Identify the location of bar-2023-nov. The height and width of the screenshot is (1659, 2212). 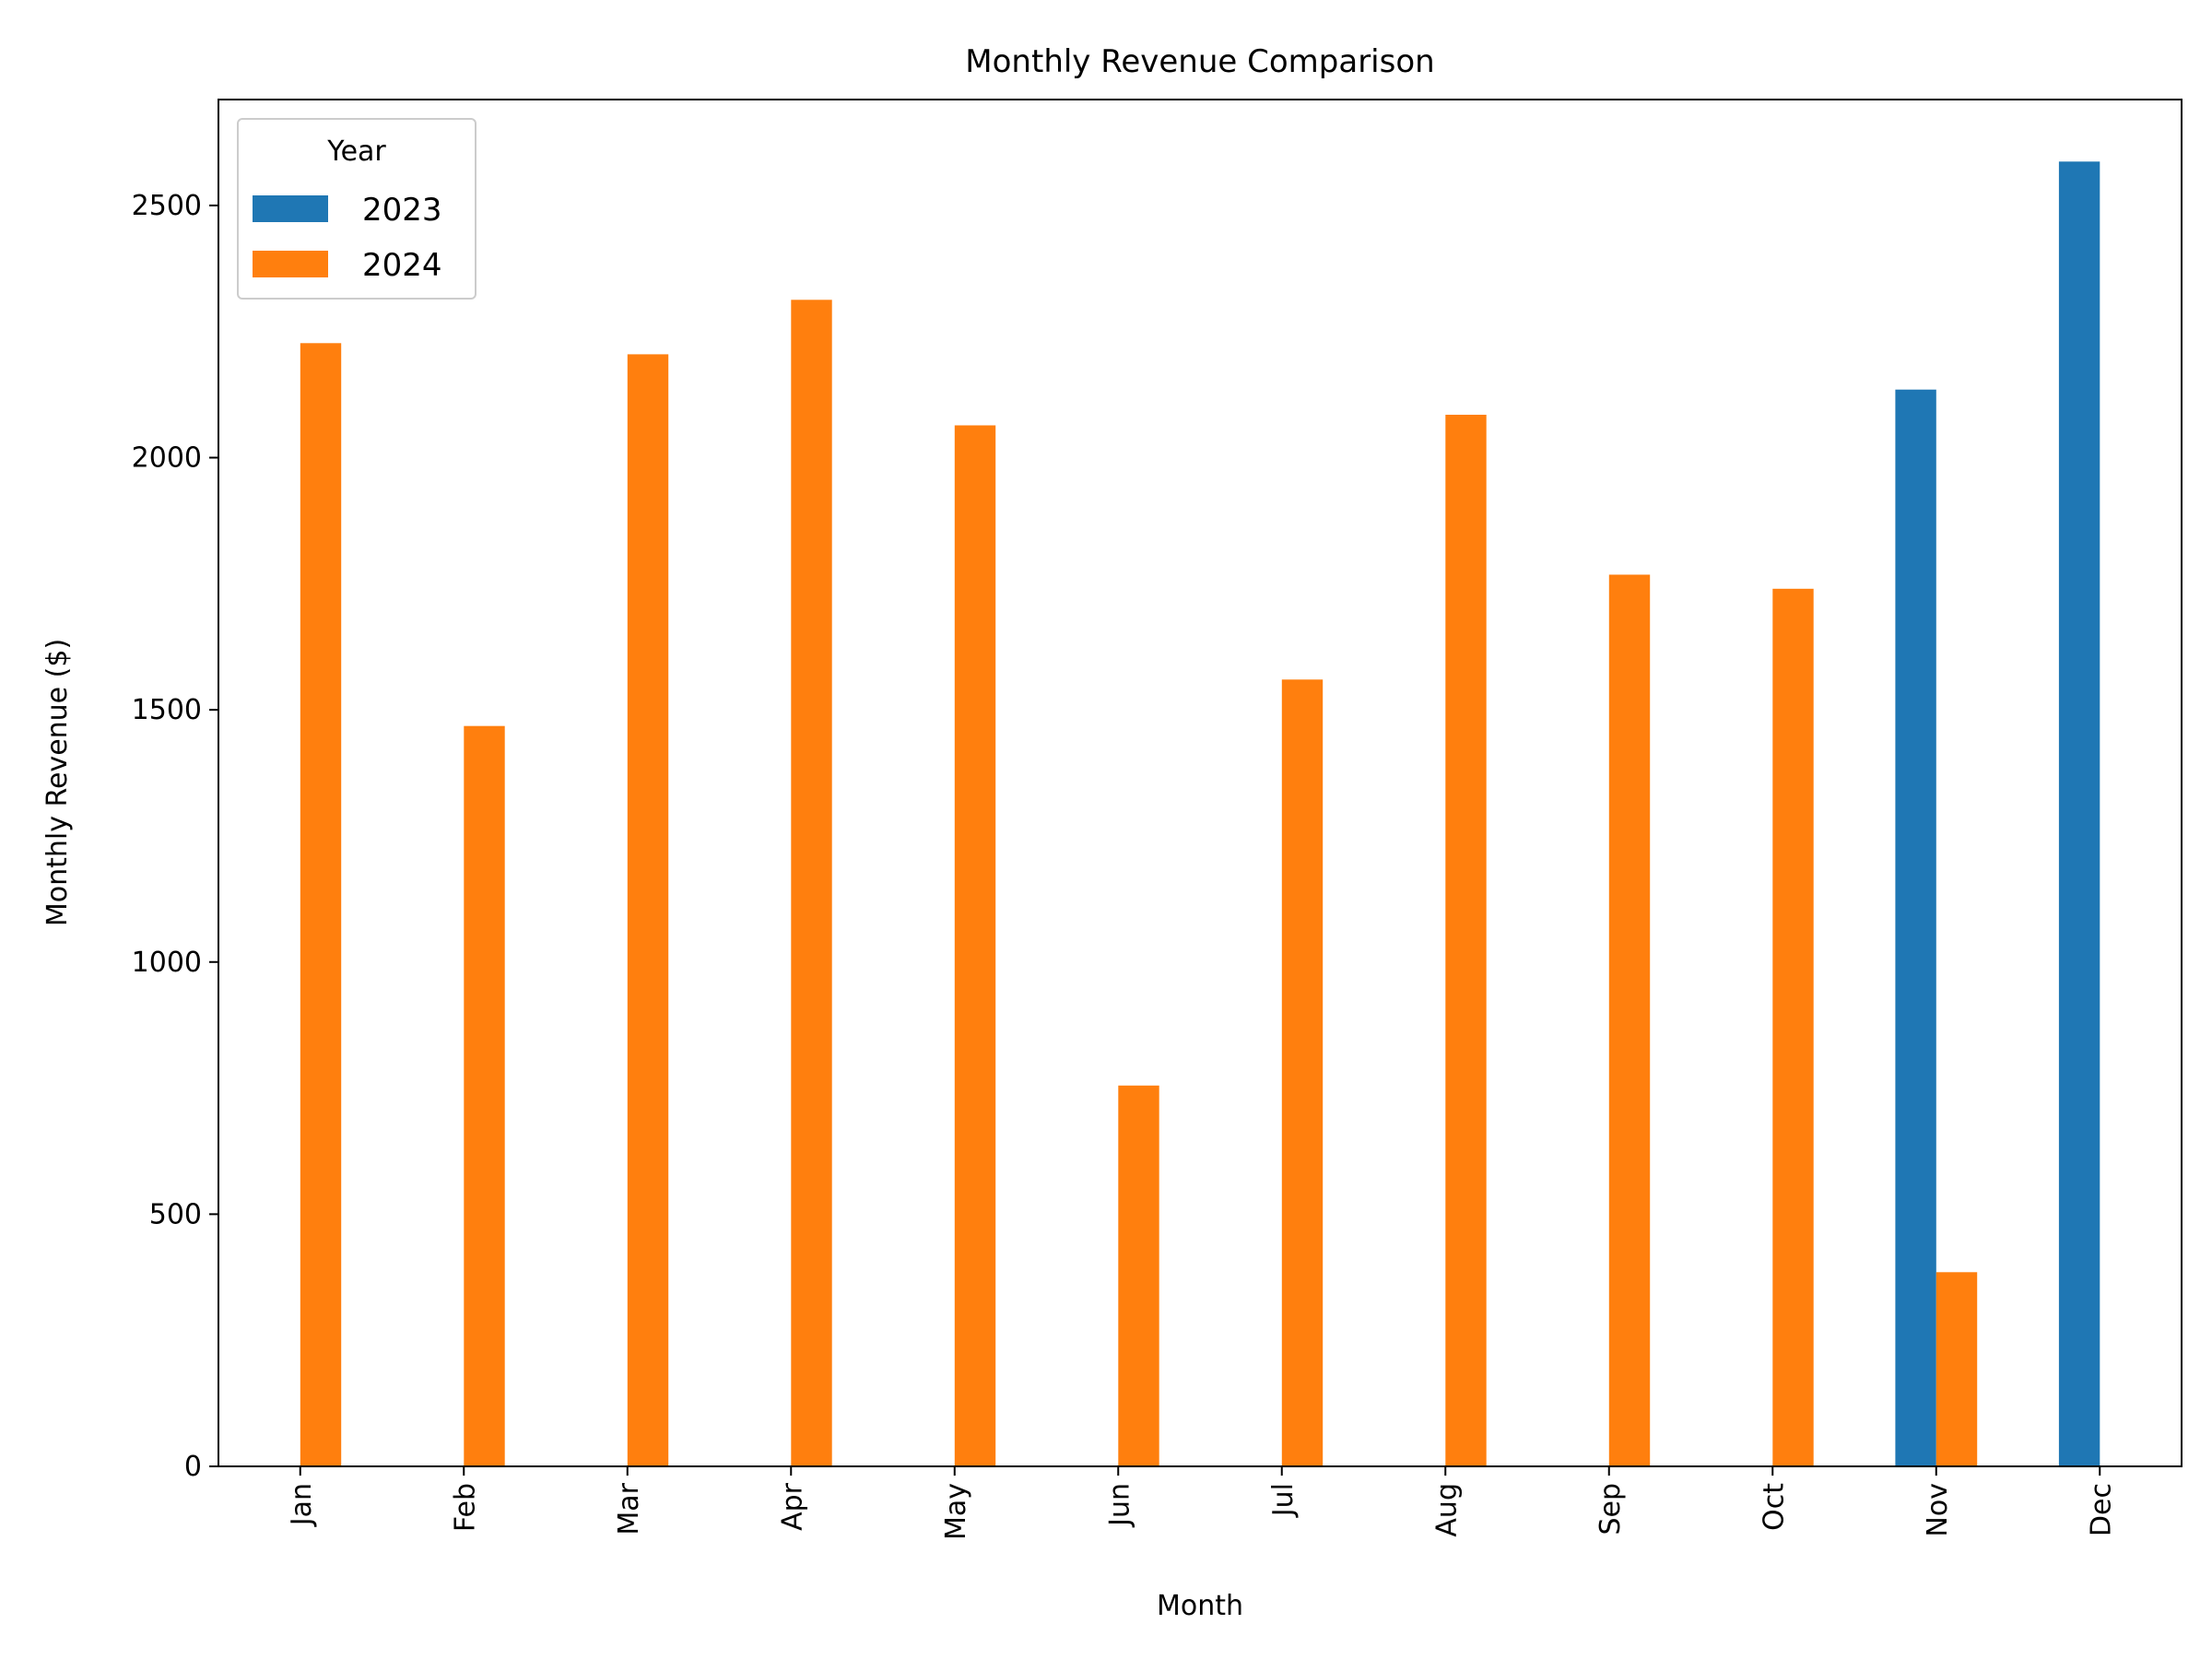
(1915, 928).